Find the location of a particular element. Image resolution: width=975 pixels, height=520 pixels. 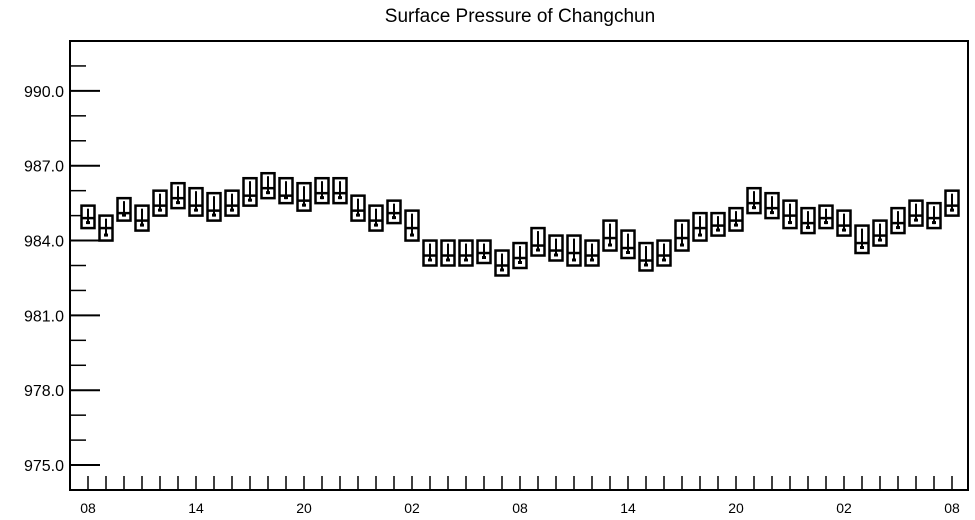

y-tick-label: 978.0 is located at coordinates (44, 391).